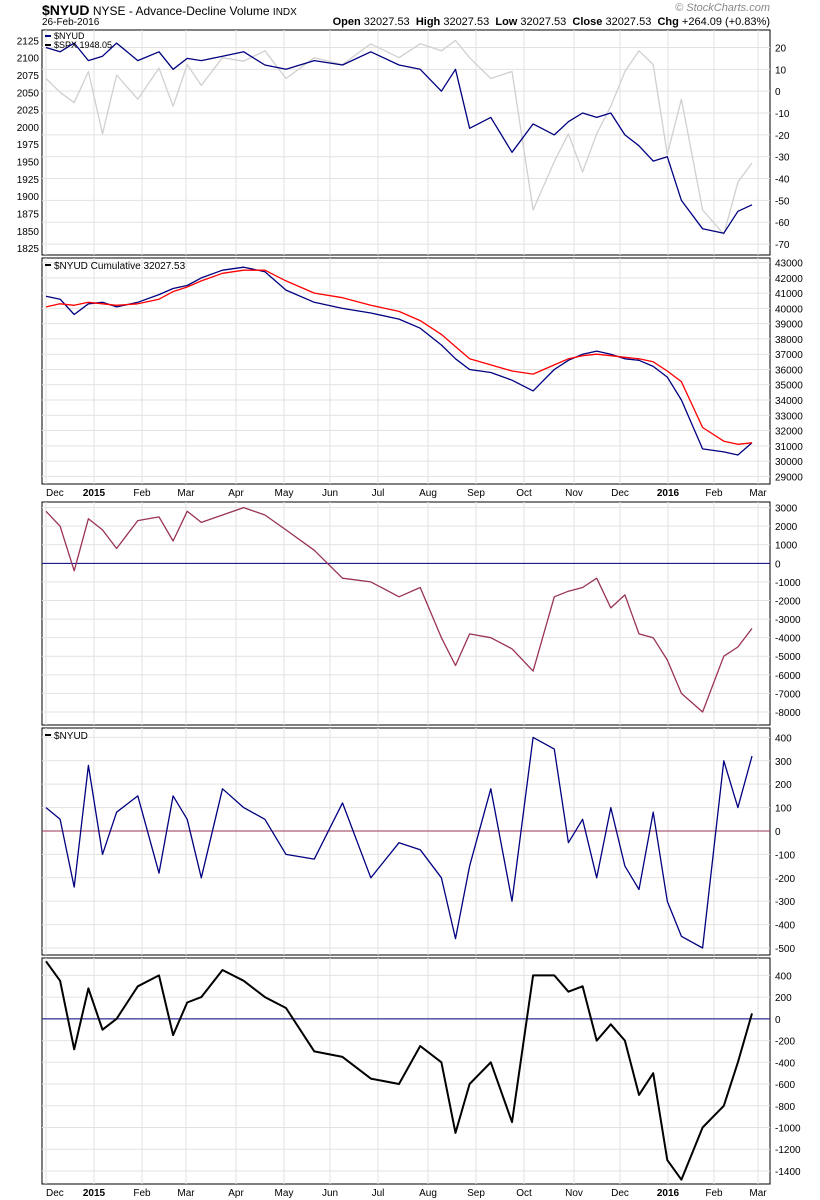  What do you see at coordinates (428, 22) in the screenshot?
I see `high-label: High` at bounding box center [428, 22].